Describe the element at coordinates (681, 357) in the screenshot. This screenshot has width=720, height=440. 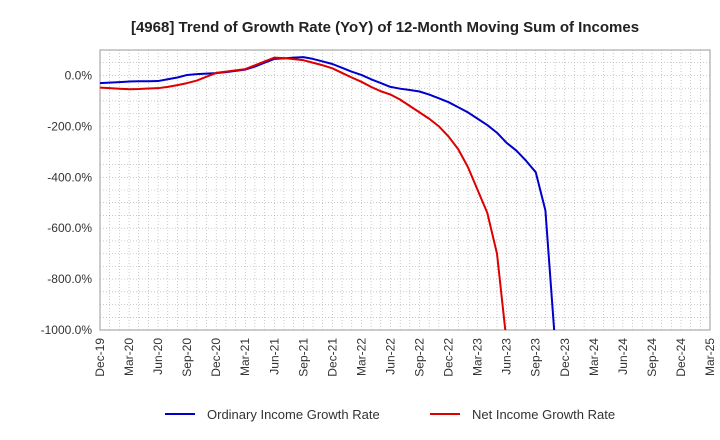
I see `x-tick-label: Dec-24` at that location.